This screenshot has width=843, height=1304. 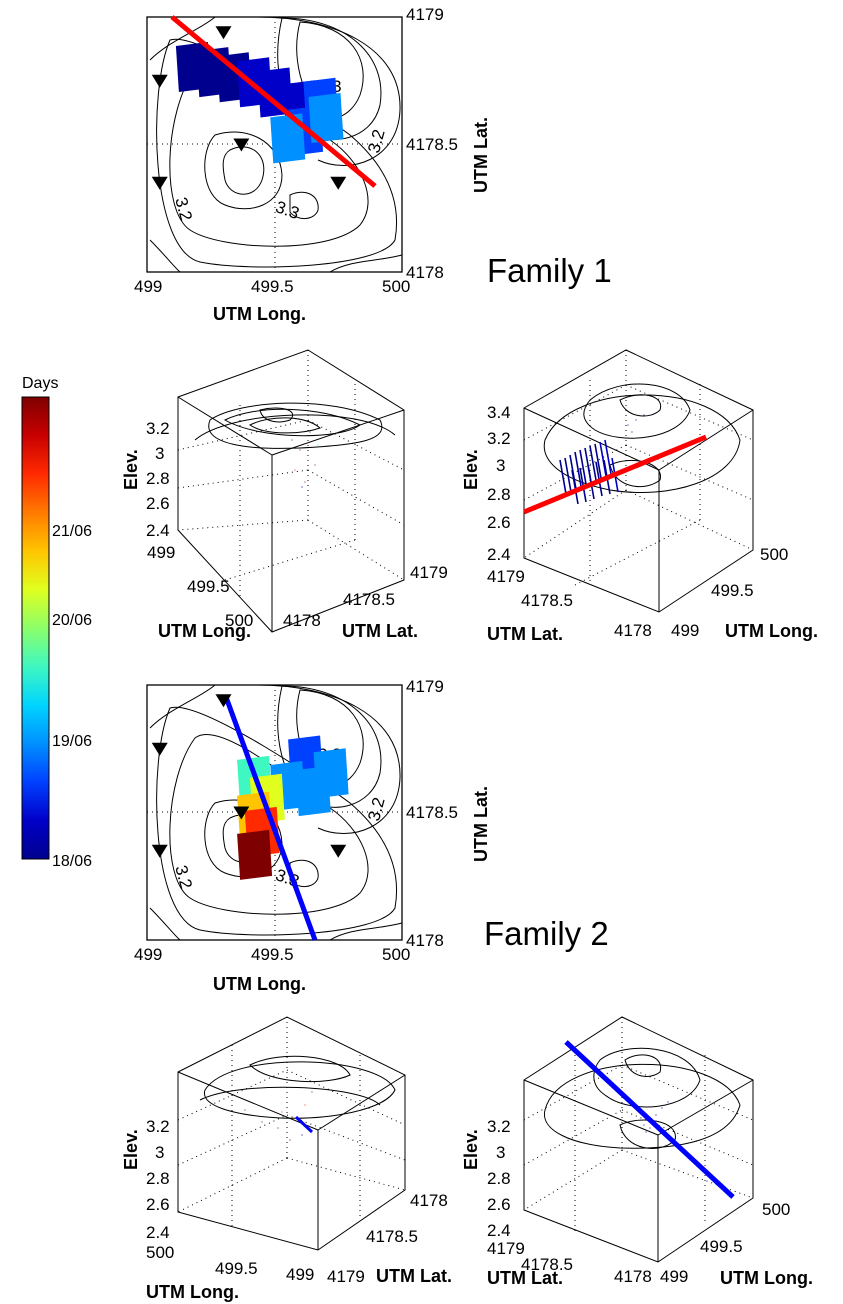 What do you see at coordinates (270, 818) in the screenshot?
I see `family2-fault-line` at bounding box center [270, 818].